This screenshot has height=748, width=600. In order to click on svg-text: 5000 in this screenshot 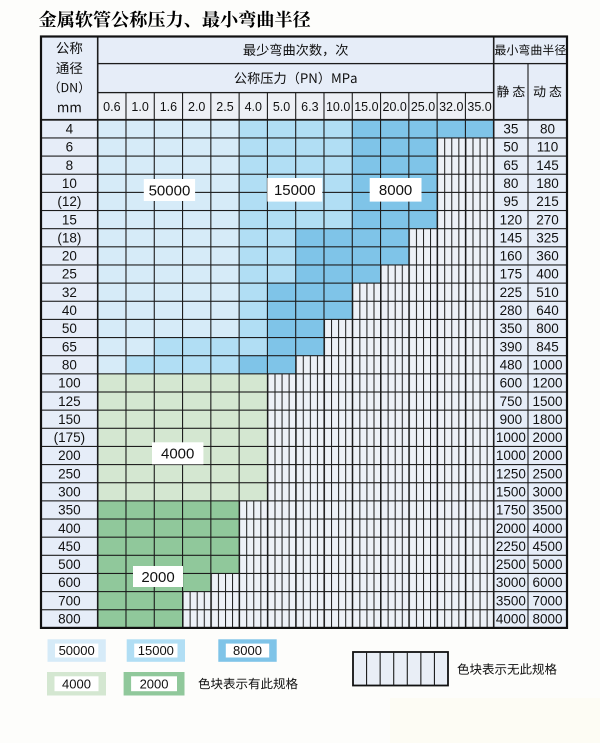, I will do `click(547, 564)`.